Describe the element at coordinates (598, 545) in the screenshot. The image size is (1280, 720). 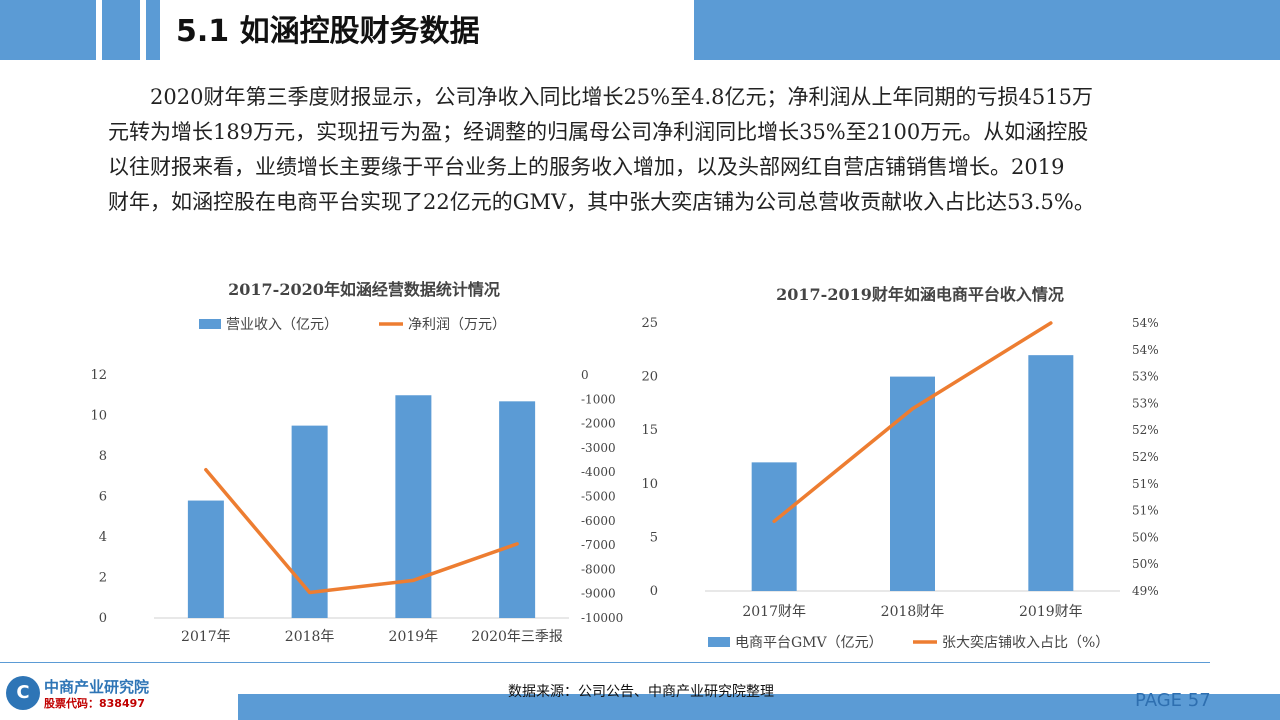
I see `y-right-tick-label: -7000` at that location.